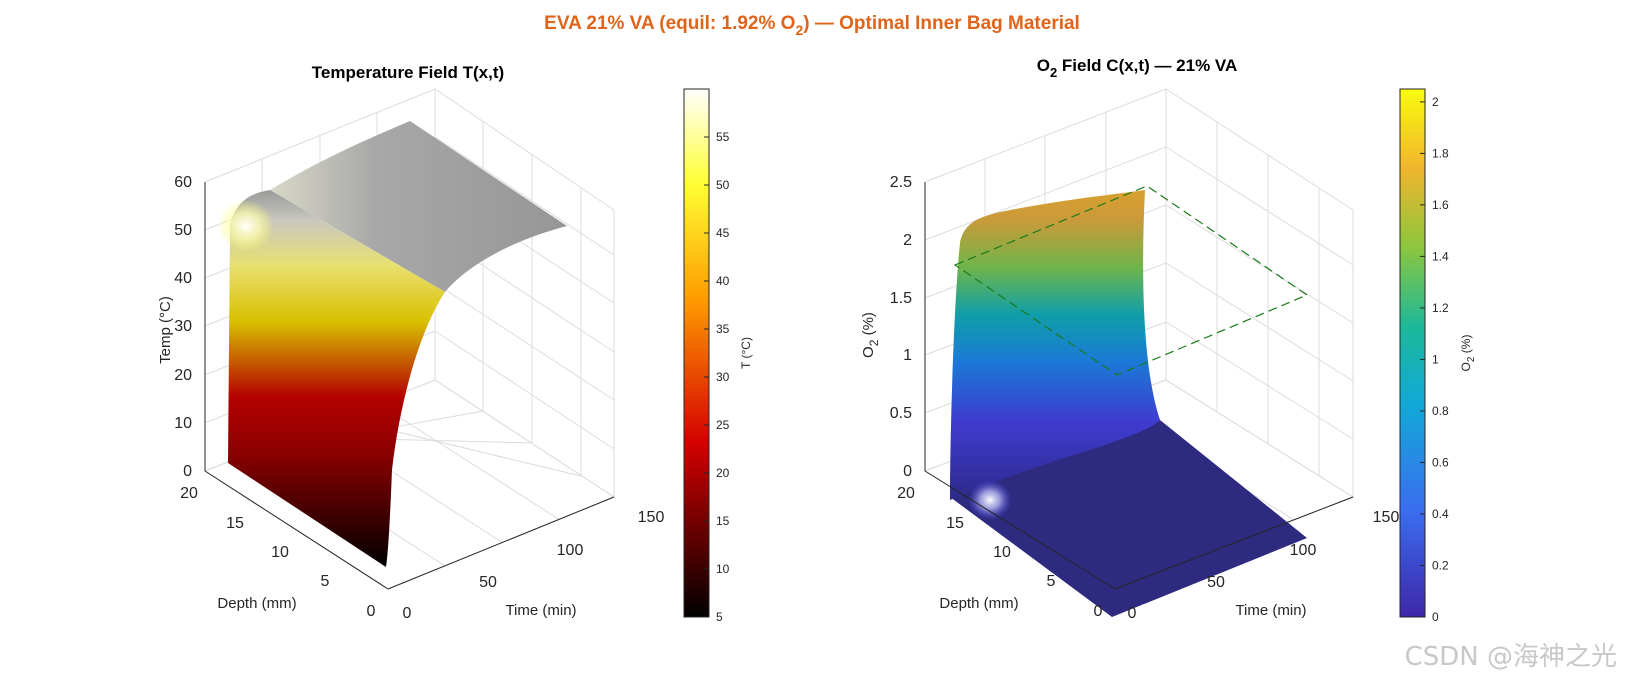 The image size is (1625, 687). I want to click on colorbar-tick-label: 5, so click(719, 617).